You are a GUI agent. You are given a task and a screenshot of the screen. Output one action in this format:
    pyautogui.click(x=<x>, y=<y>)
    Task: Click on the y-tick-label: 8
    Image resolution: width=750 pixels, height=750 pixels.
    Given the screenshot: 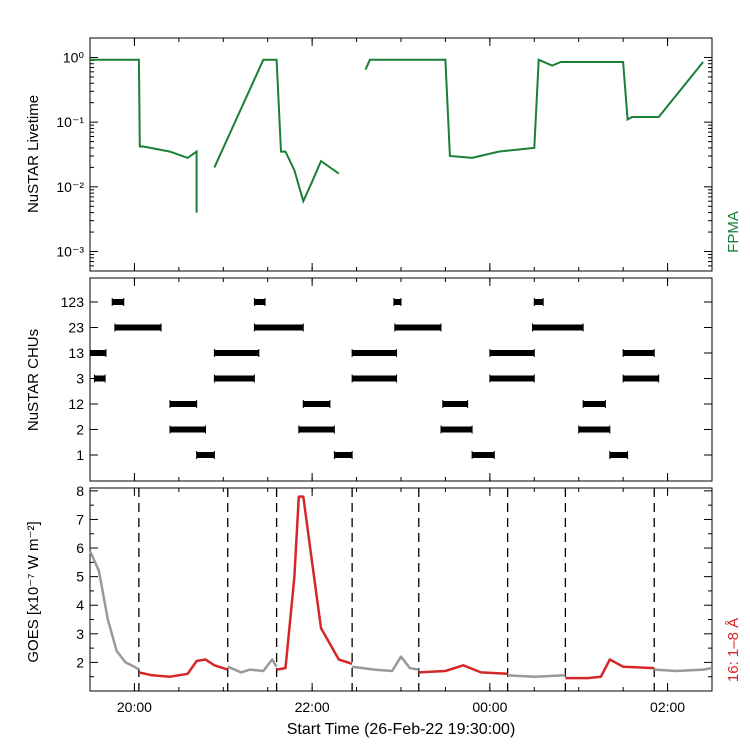 What is the action you would take?
    pyautogui.click(x=80, y=491)
    